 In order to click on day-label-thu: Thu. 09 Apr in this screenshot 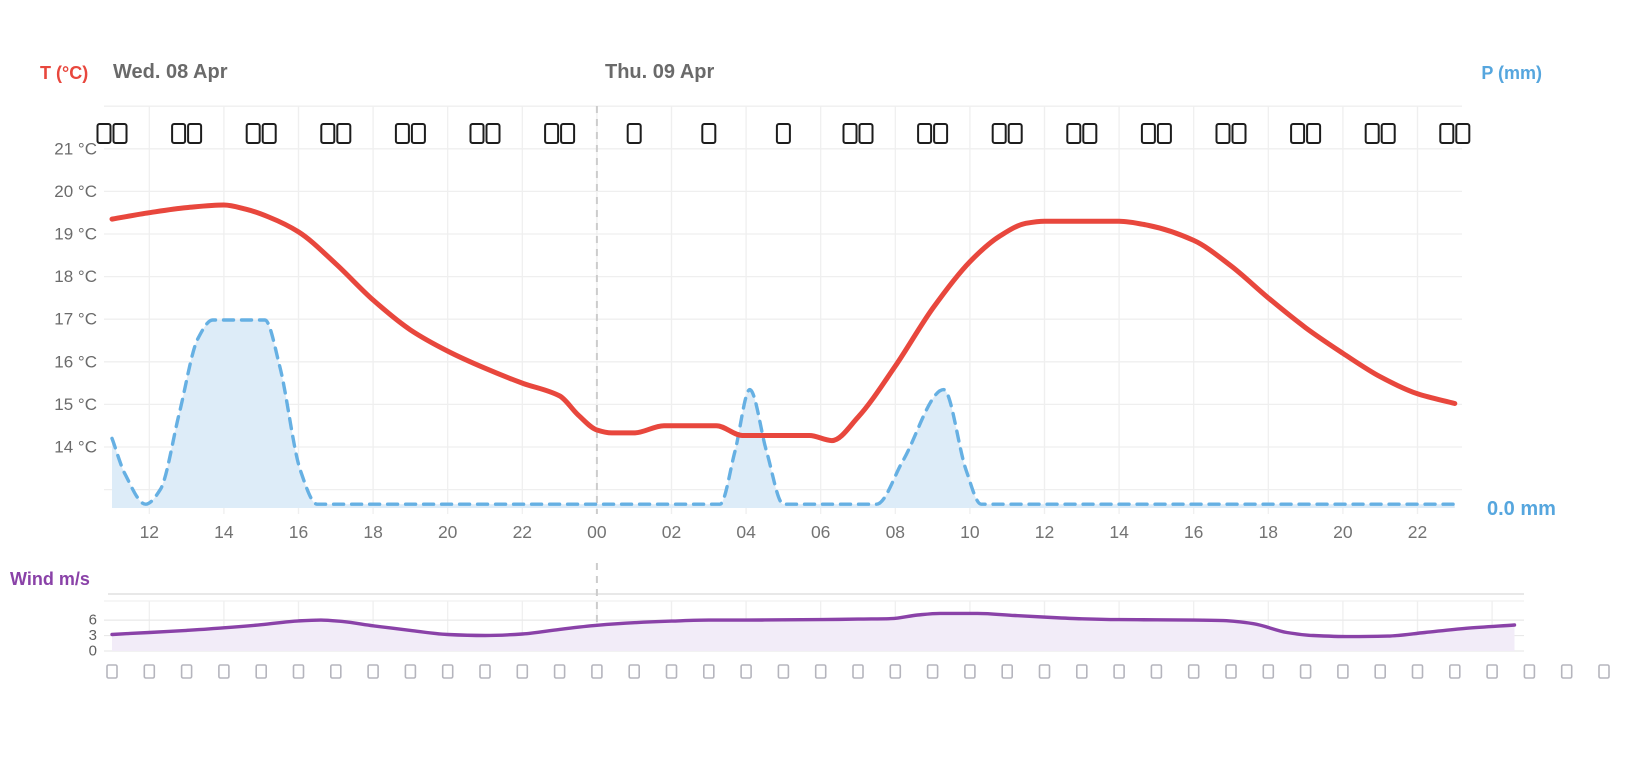, I will do `click(660, 72)`.